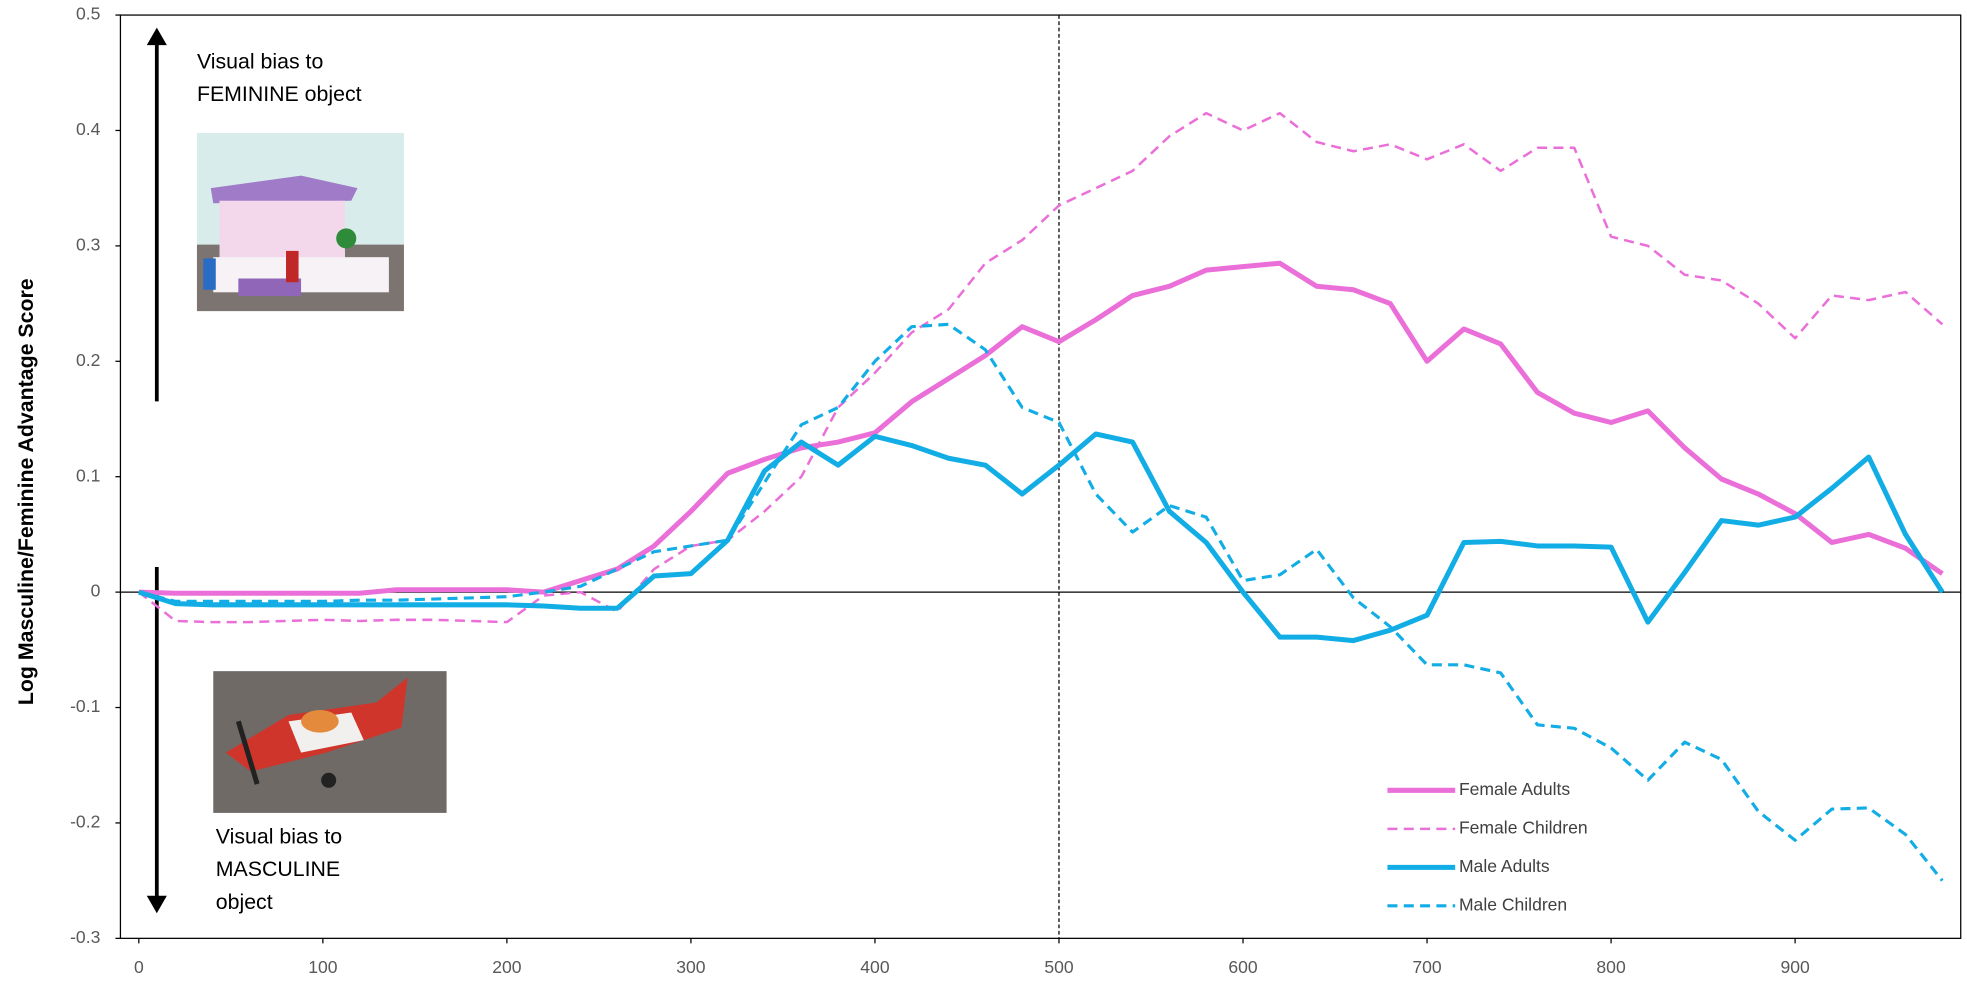 Image resolution: width=1967 pixels, height=981 pixels. What do you see at coordinates (85, 822) in the screenshot?
I see `y-tick-label: -0.2` at bounding box center [85, 822].